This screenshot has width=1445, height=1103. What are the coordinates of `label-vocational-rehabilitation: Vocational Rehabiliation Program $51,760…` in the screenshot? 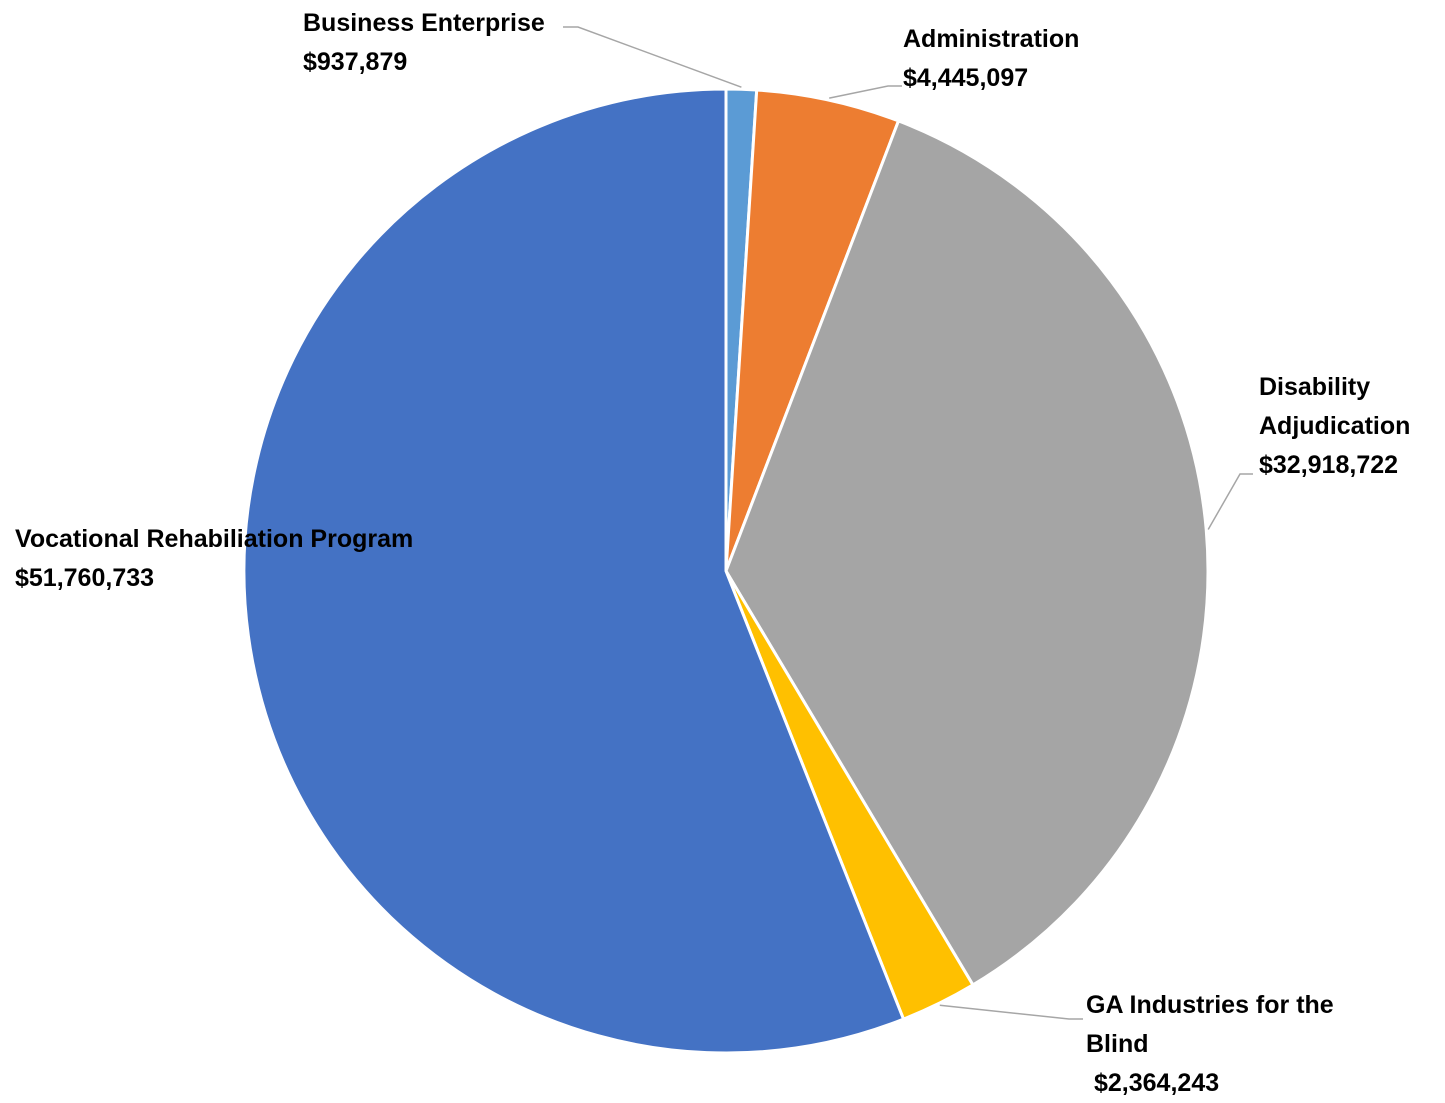 It's located at (214, 559).